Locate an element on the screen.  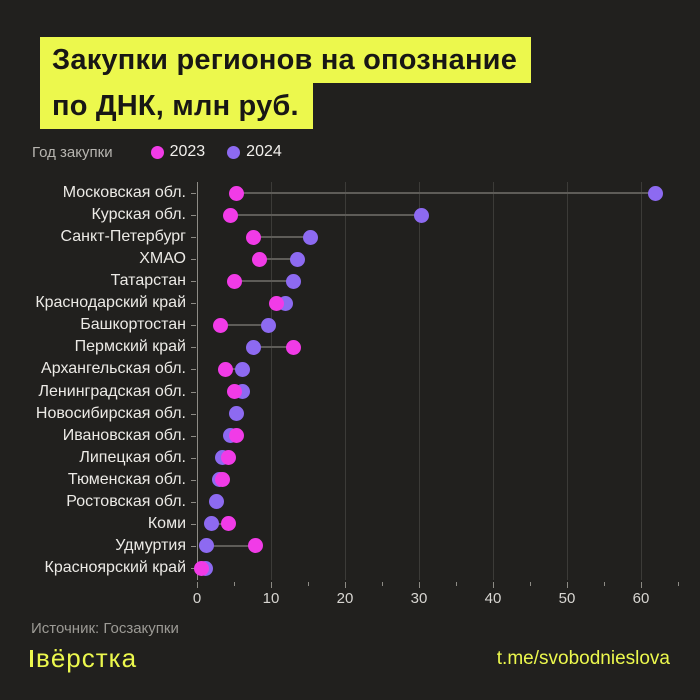
x-axis: 0 10 20 30 40 50 60 is located at coordinates (350, 599).